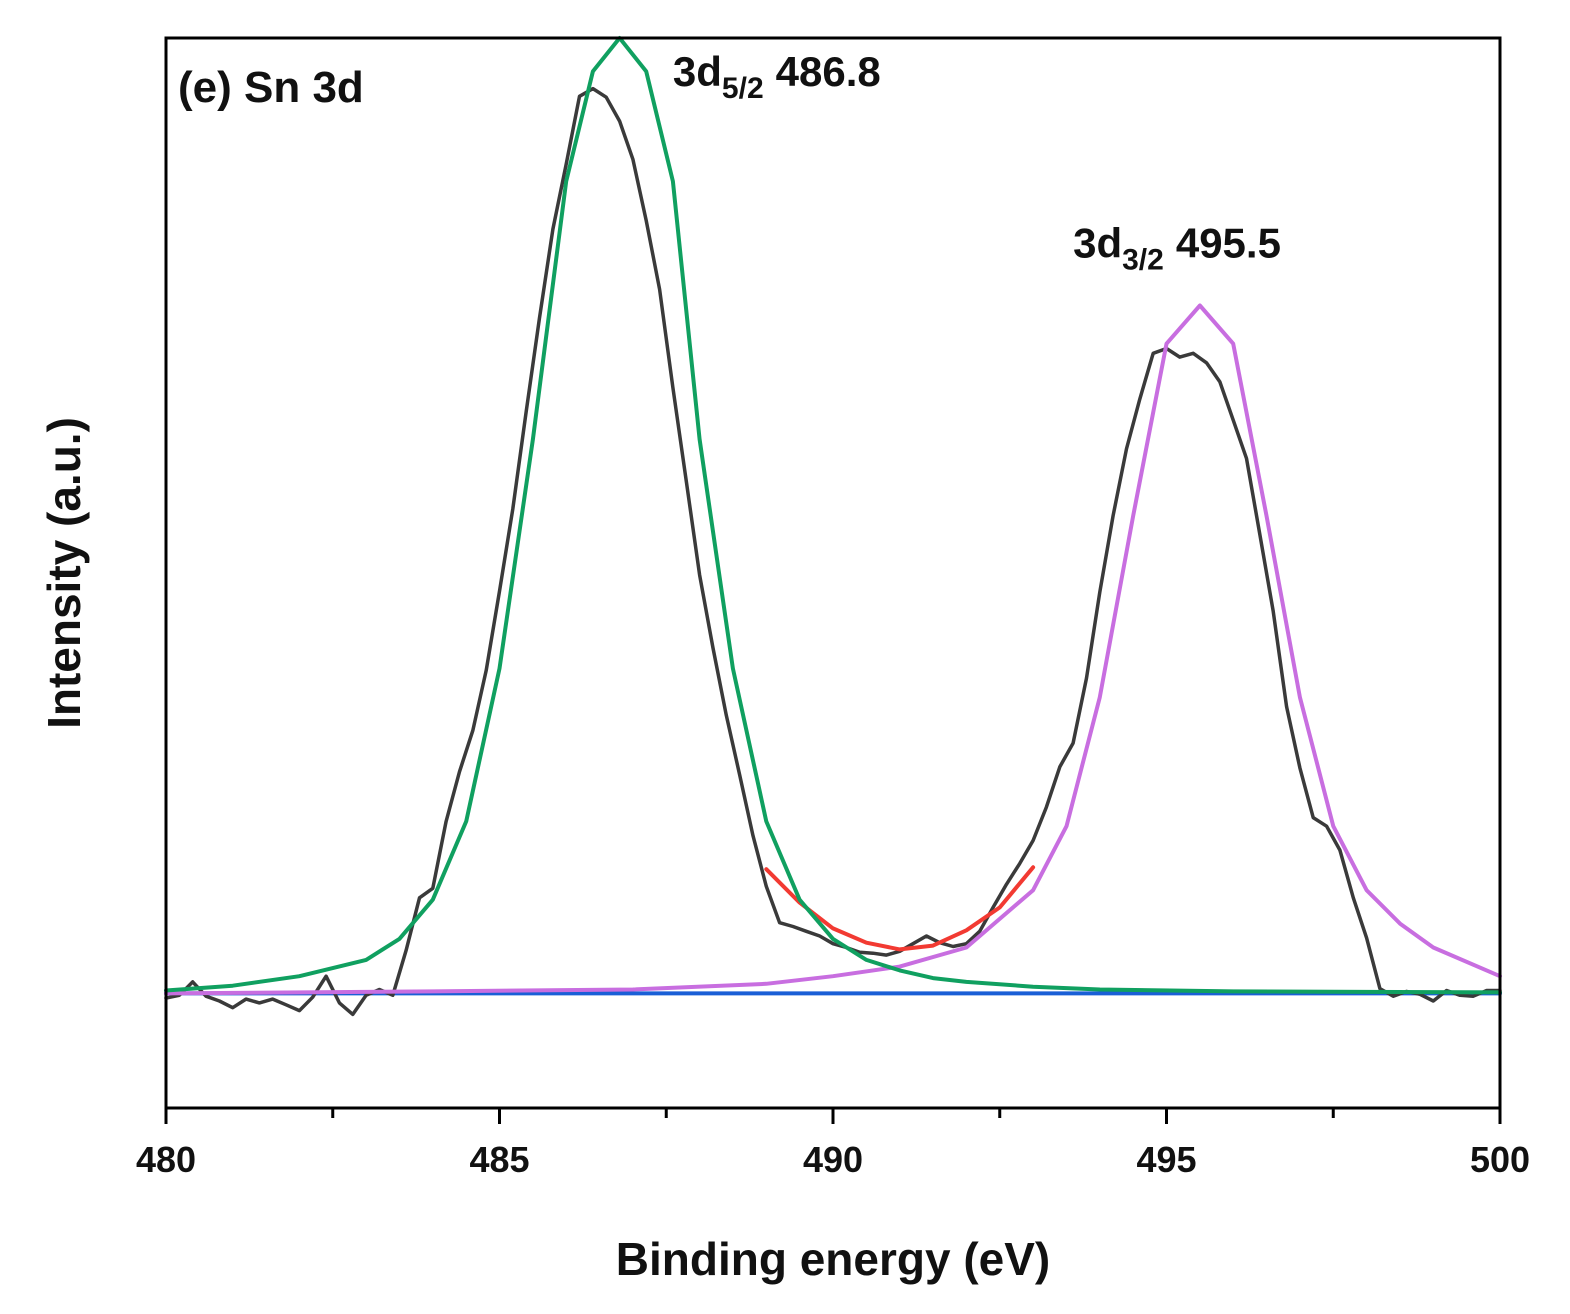 The height and width of the screenshot is (1314, 1570). What do you see at coordinates (1500, 1159) in the screenshot?
I see `x-tick-label: 500` at bounding box center [1500, 1159].